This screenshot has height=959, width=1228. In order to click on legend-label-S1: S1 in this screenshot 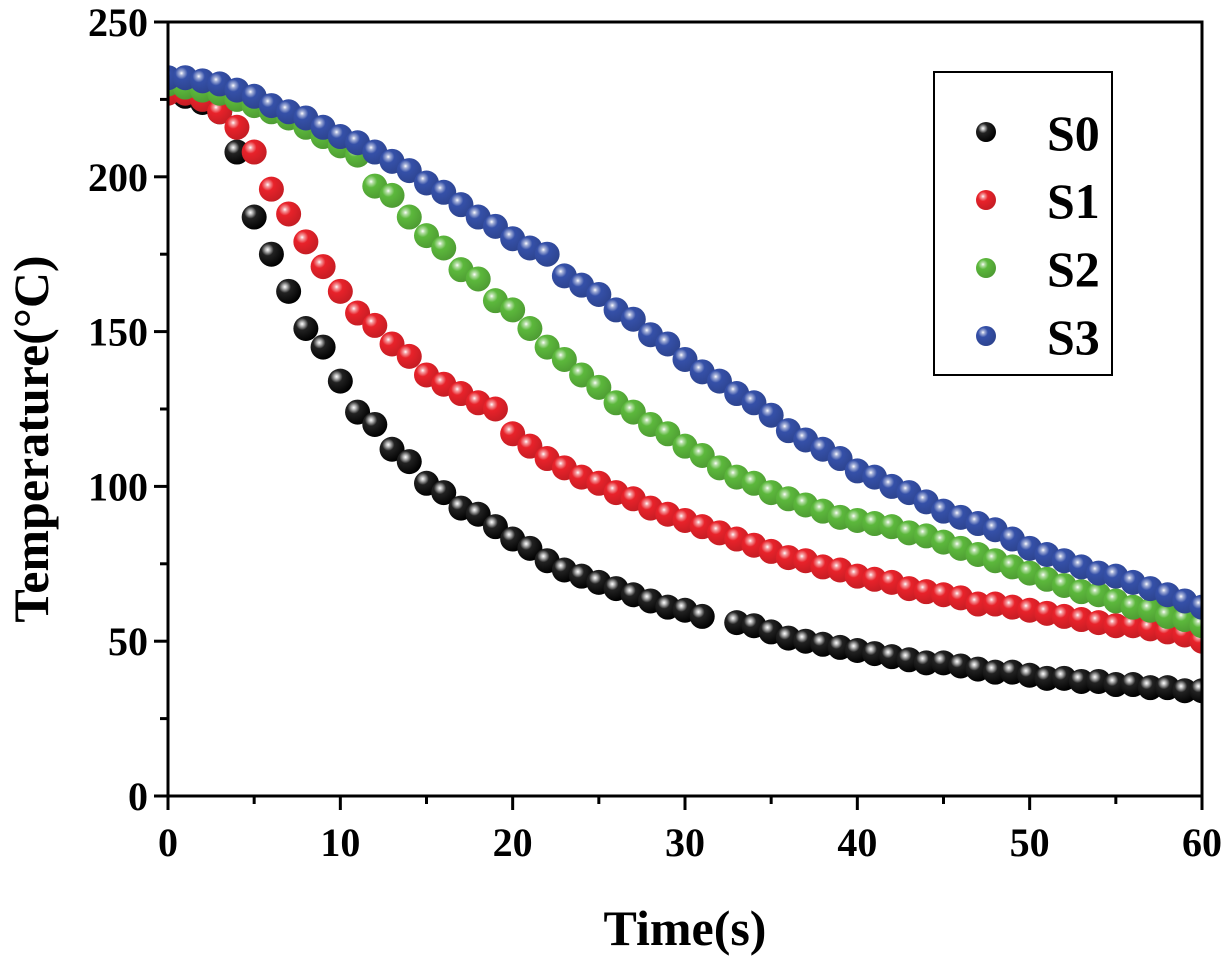, I will do `click(1073, 201)`.